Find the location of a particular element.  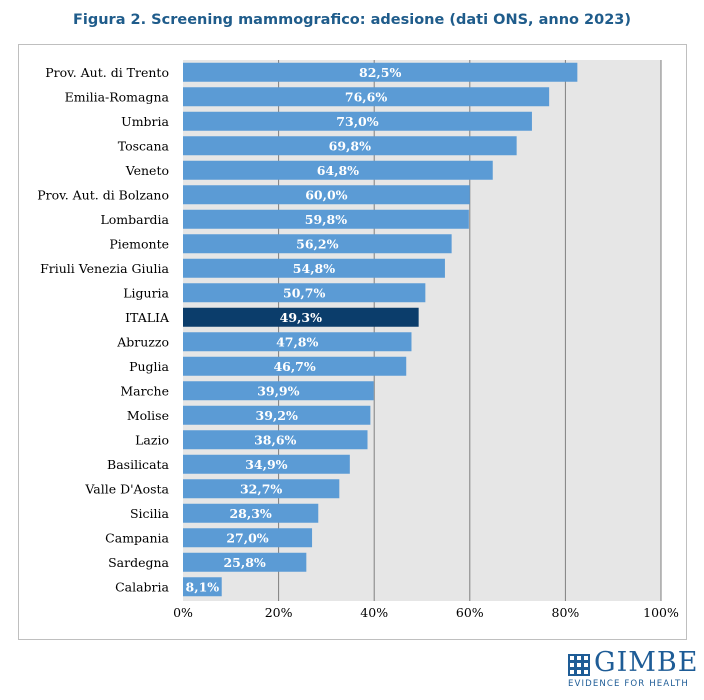

category-label-2: Umbria is located at coordinates (145, 121).